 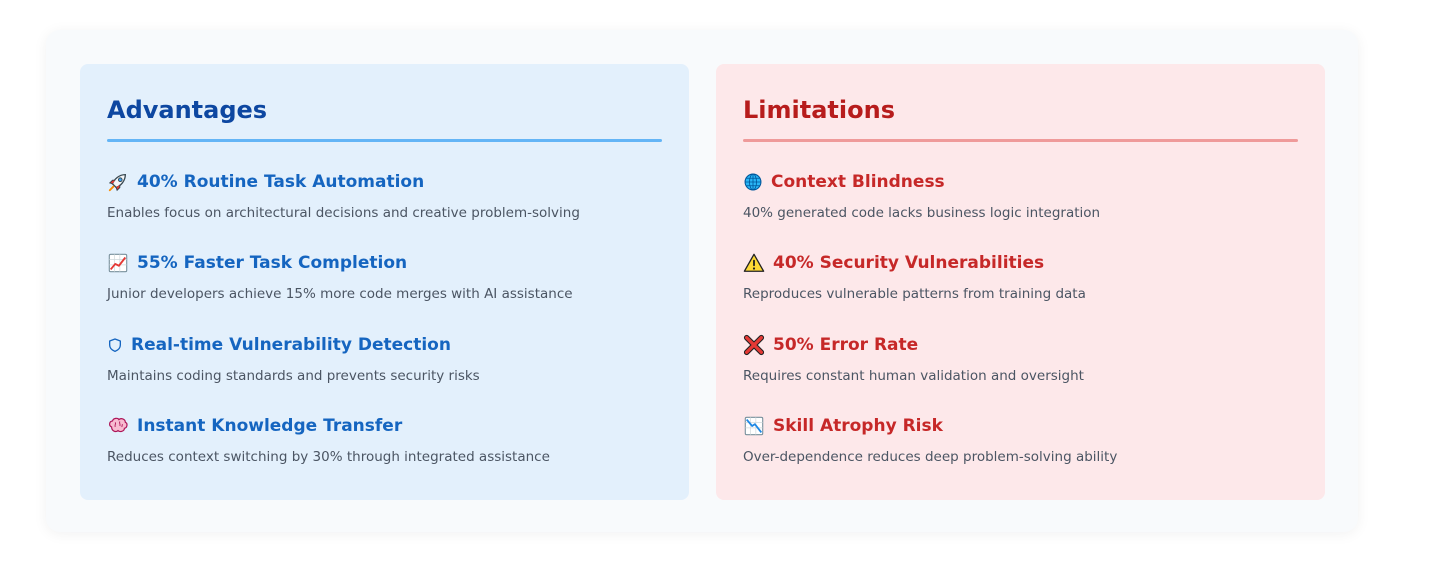 I want to click on limitation-title: Context Blindness, so click(x=858, y=182).